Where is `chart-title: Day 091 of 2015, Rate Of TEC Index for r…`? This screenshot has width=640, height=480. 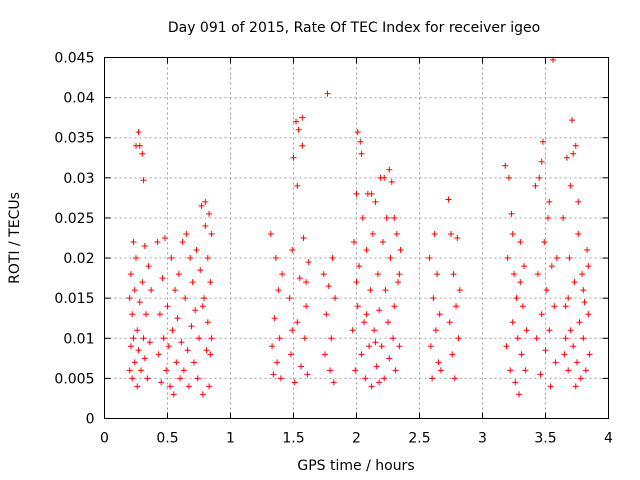
chart-title: Day 091 of 2015, Rate Of TEC Index for r… is located at coordinates (354, 28).